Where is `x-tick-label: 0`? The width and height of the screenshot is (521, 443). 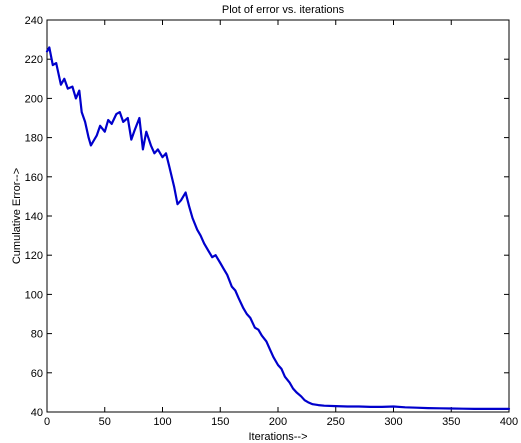 x-tick-label: 0 is located at coordinates (47, 422).